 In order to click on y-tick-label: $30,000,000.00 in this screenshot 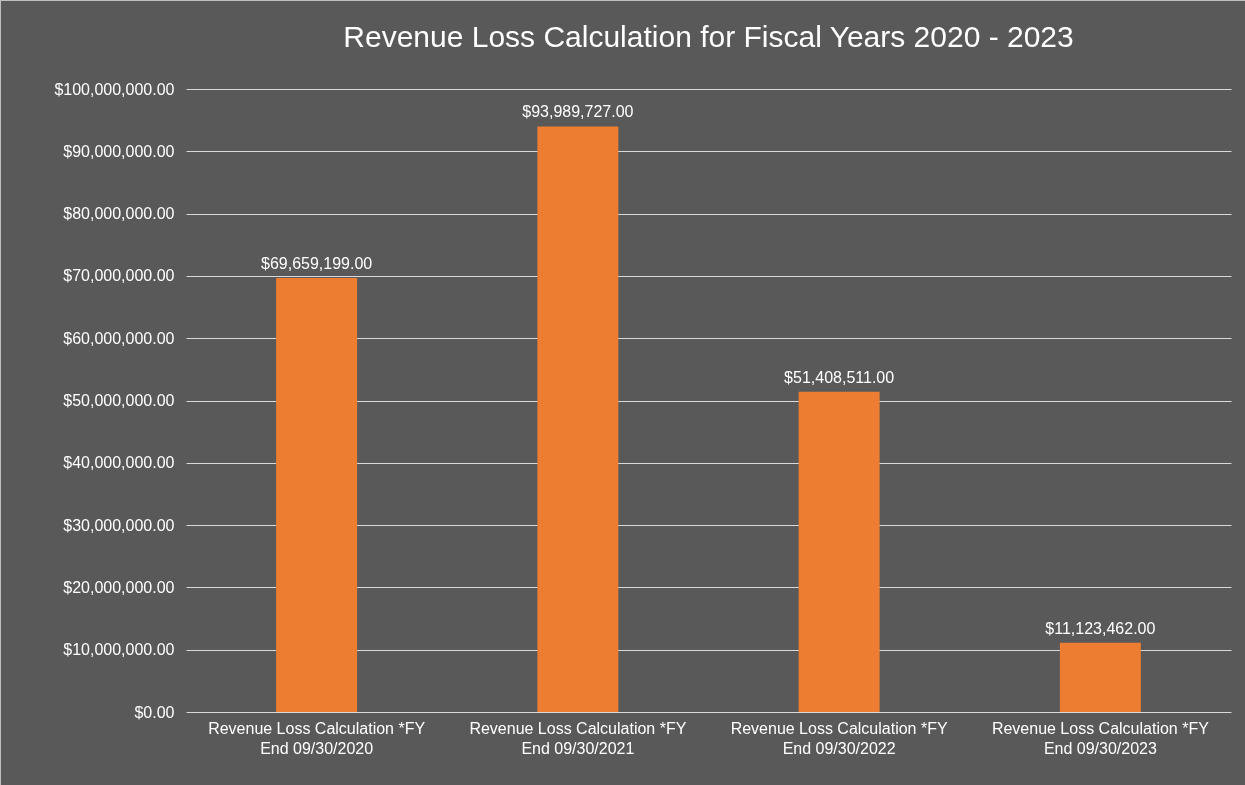, I will do `click(119, 525)`.